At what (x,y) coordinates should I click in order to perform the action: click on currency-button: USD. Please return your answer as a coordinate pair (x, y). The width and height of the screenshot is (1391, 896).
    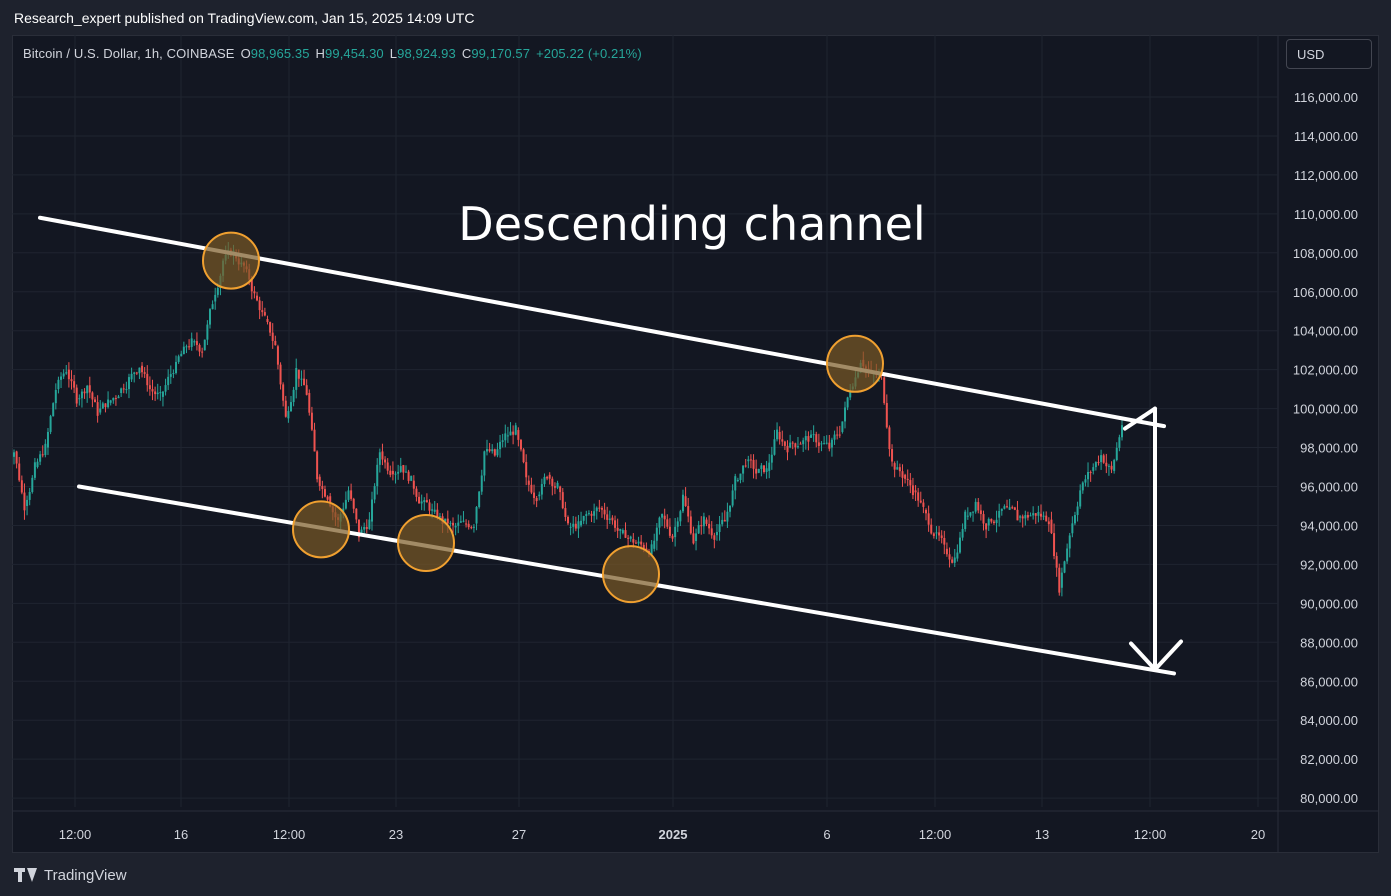
    Looking at the image, I should click on (1329, 54).